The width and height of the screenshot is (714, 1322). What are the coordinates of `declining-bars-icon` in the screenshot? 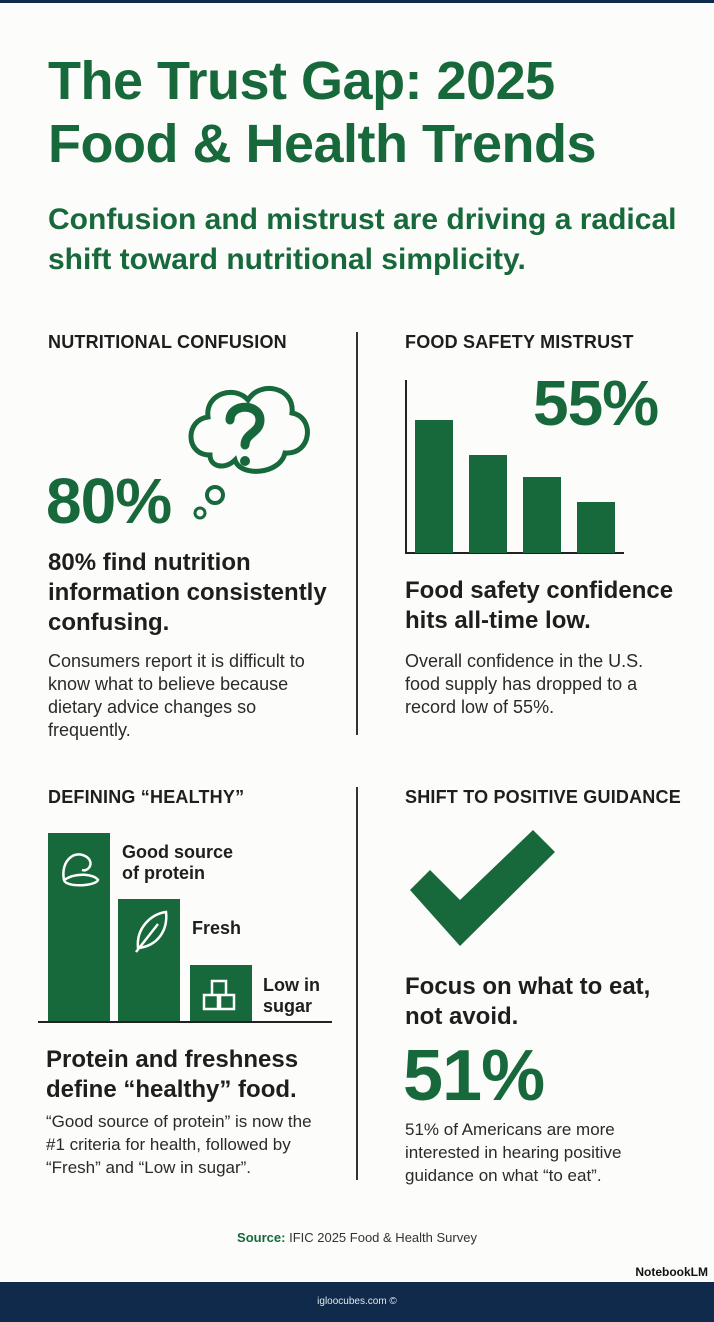 It's located at (514, 467).